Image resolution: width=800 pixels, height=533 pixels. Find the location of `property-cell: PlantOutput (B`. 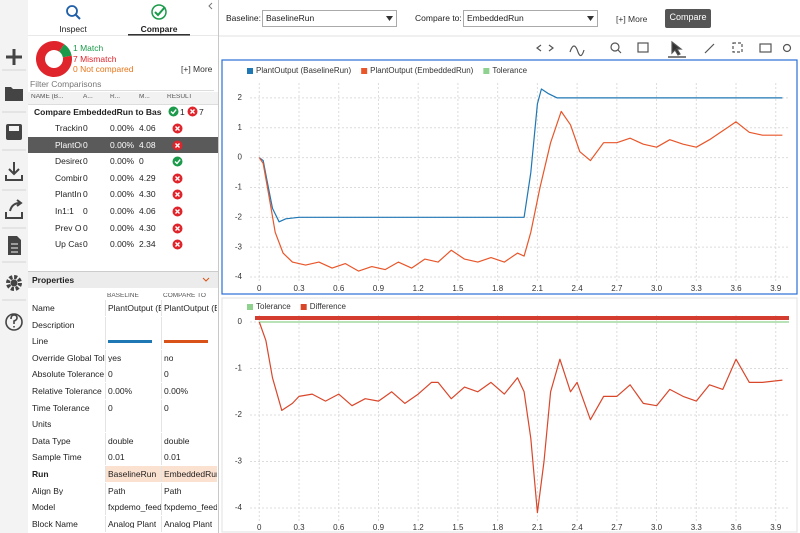

property-cell: PlantOutput (B is located at coordinates (133, 308).